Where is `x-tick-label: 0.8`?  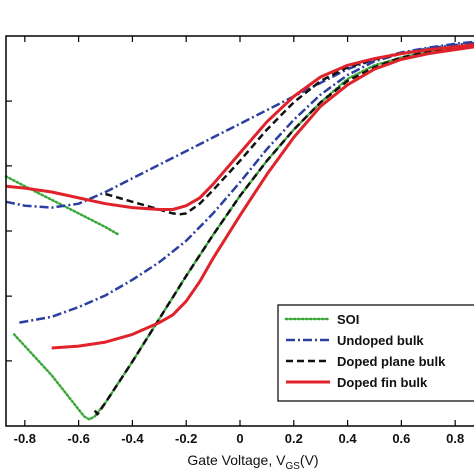 x-tick-label: 0.8 is located at coordinates (455, 438).